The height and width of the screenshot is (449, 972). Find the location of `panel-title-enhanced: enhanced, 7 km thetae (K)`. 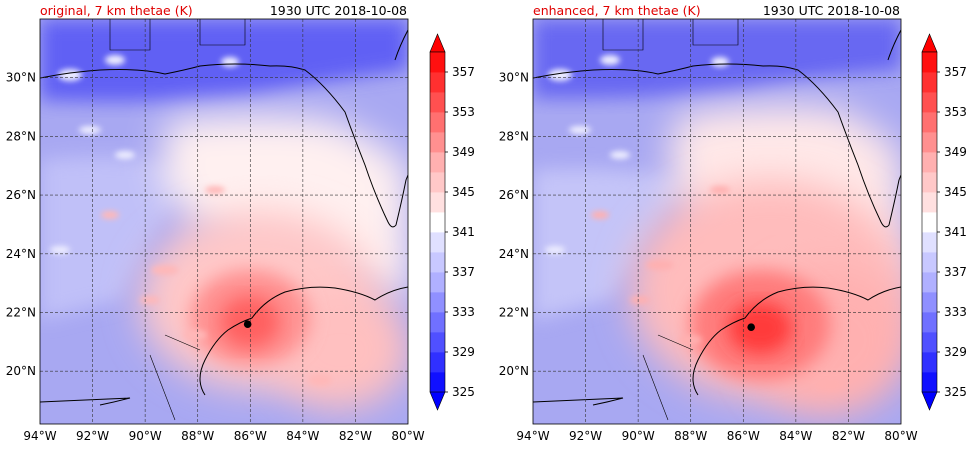

panel-title-enhanced: enhanced, 7 km thetae (K) is located at coordinates (617, 10).